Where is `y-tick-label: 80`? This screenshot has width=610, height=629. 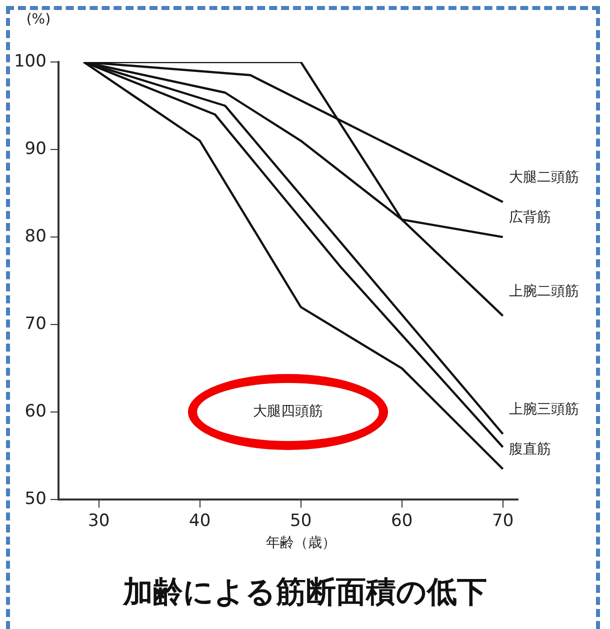
y-tick-label: 80 is located at coordinates (35, 236).